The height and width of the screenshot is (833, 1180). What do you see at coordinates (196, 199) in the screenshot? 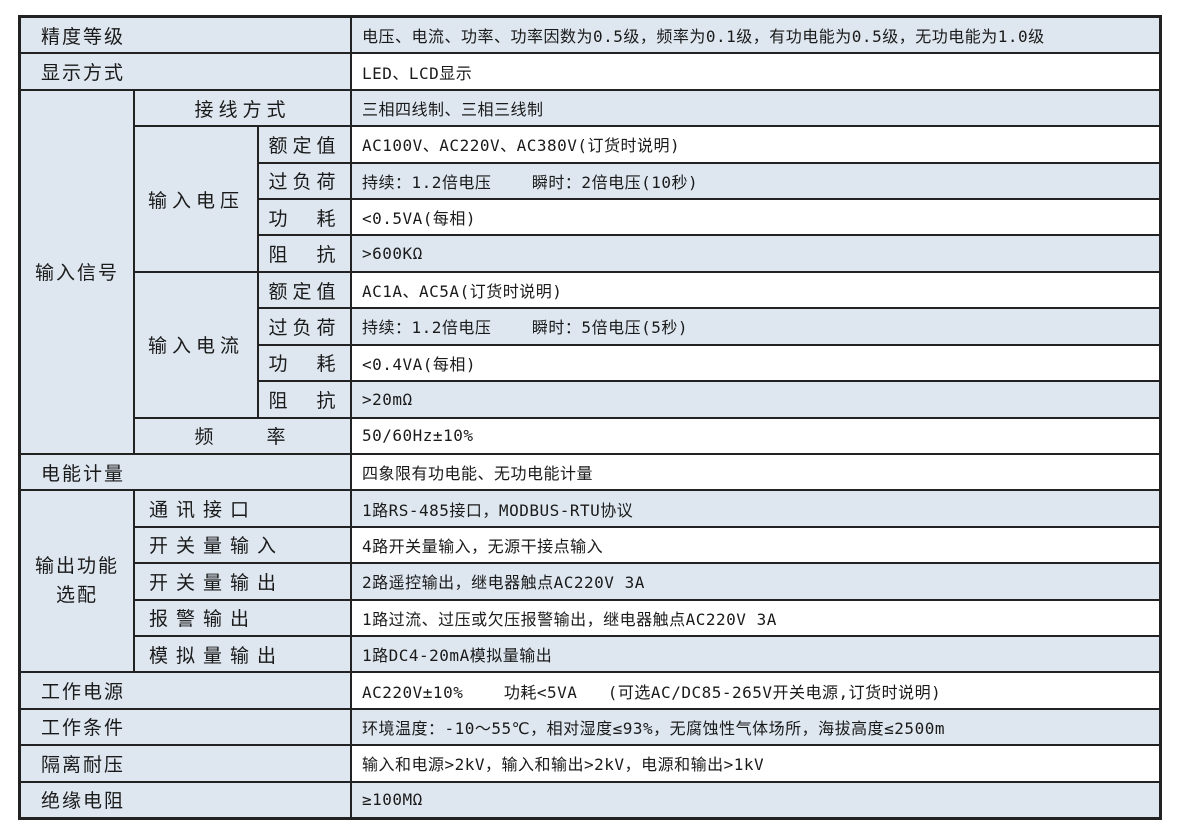
I see `input-voltage-group-label: 输入电压` at bounding box center [196, 199].